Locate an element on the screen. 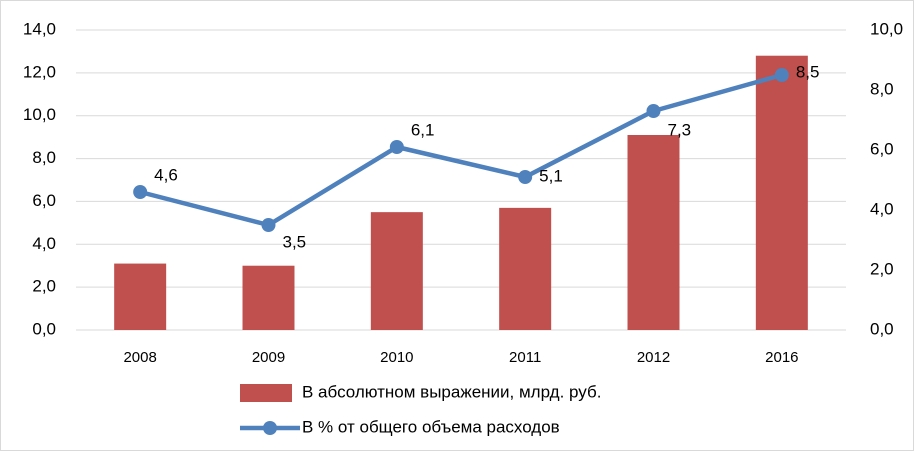  y-tick-label: 0,0 is located at coordinates (44, 328).